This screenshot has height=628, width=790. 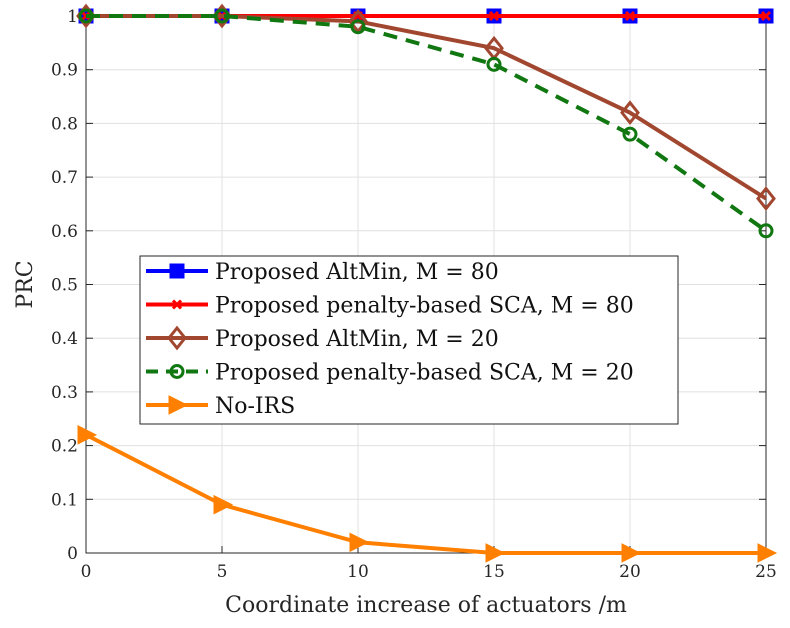 What do you see at coordinates (494, 572) in the screenshot?
I see `x-tick-label: 15` at bounding box center [494, 572].